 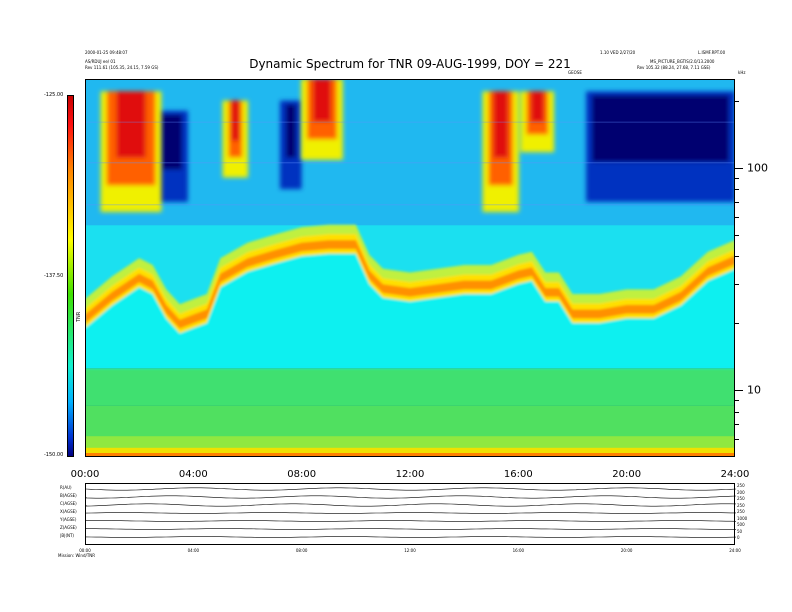 What do you see at coordinates (54, 95) in the screenshot?
I see `colorbar-label-top: -125.00` at bounding box center [54, 95].